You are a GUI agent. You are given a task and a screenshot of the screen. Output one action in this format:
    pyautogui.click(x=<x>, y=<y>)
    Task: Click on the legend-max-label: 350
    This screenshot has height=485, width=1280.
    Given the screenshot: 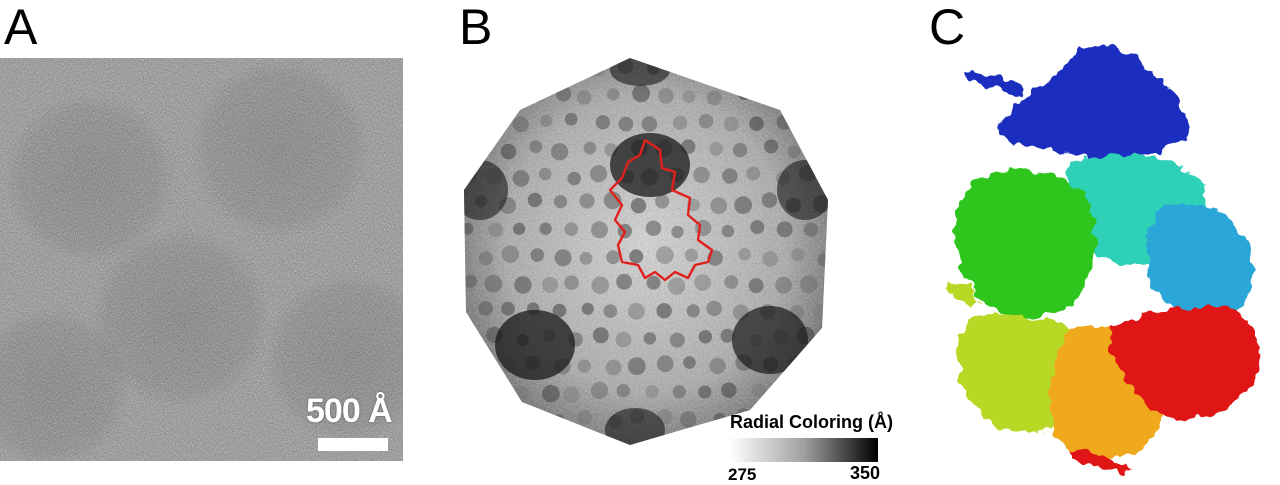 What is the action you would take?
    pyautogui.click(x=865, y=473)
    